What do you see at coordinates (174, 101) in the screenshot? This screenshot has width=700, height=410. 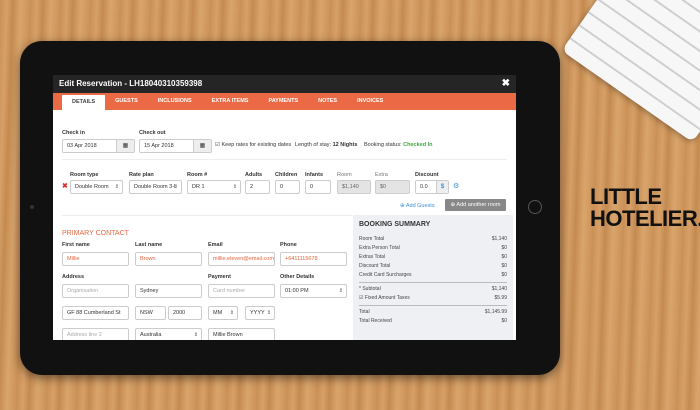 I see `tab-inclusions: INCLUSIONS` at bounding box center [174, 101].